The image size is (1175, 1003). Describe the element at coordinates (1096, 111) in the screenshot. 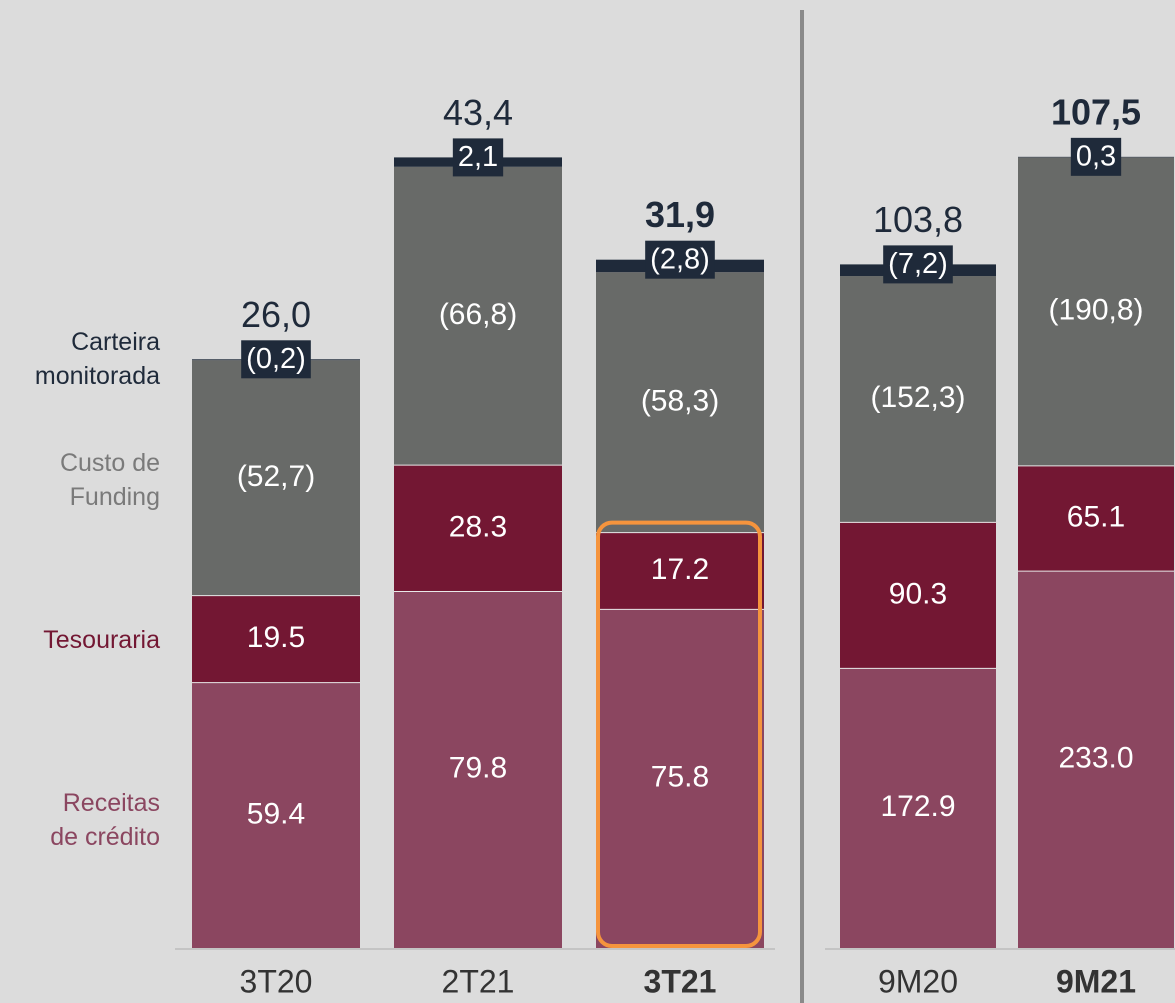

I see `total-label: 107,5` at that location.